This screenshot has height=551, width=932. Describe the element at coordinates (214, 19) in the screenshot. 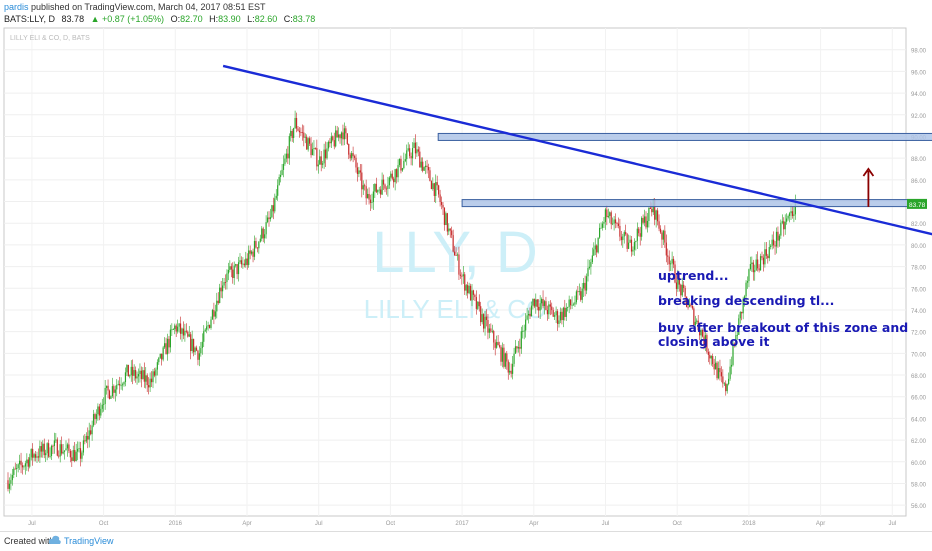

I see `high-label: H:` at that location.